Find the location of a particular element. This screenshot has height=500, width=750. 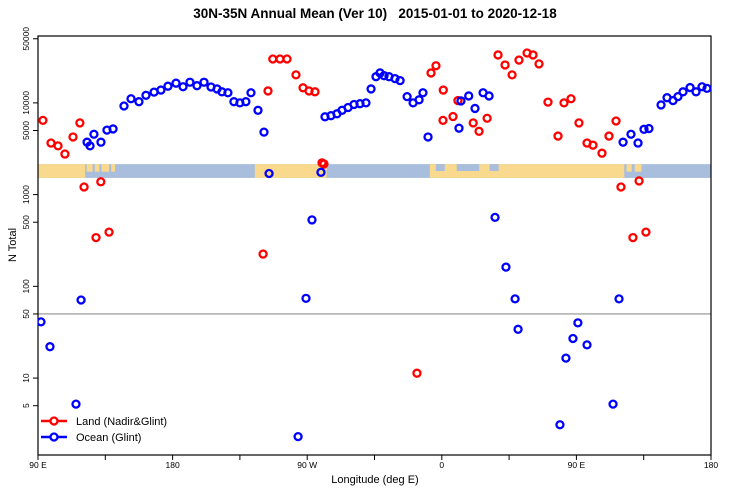

y-tick-label: 100 is located at coordinates (26, 286).